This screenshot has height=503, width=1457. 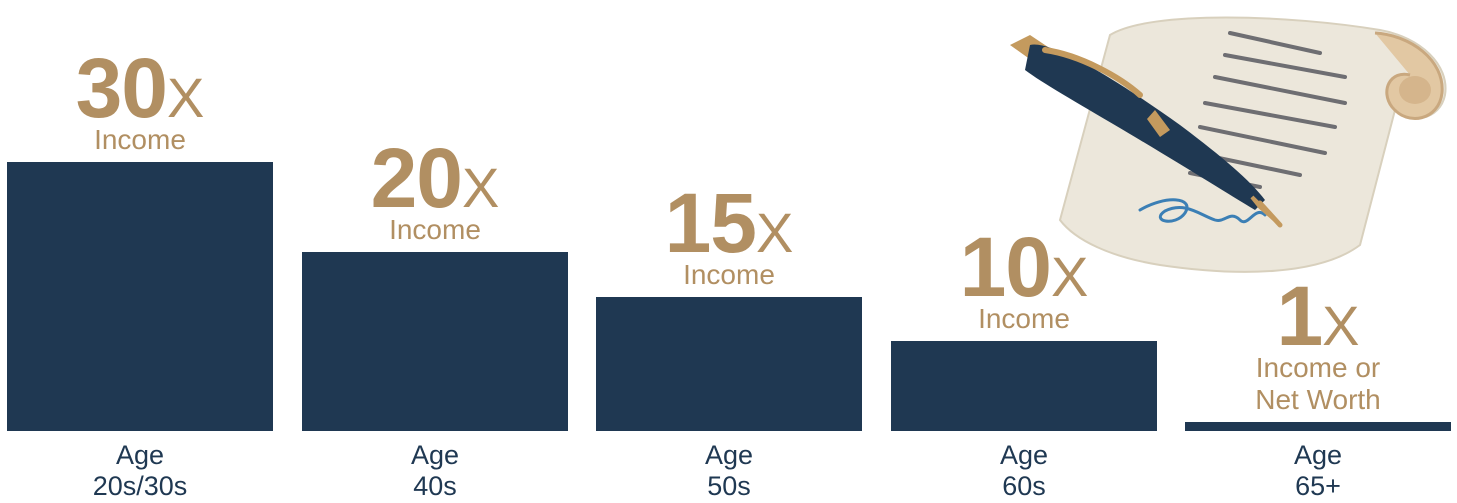 What do you see at coordinates (1005, 267) in the screenshot?
I see `value-number: 10` at bounding box center [1005, 267].